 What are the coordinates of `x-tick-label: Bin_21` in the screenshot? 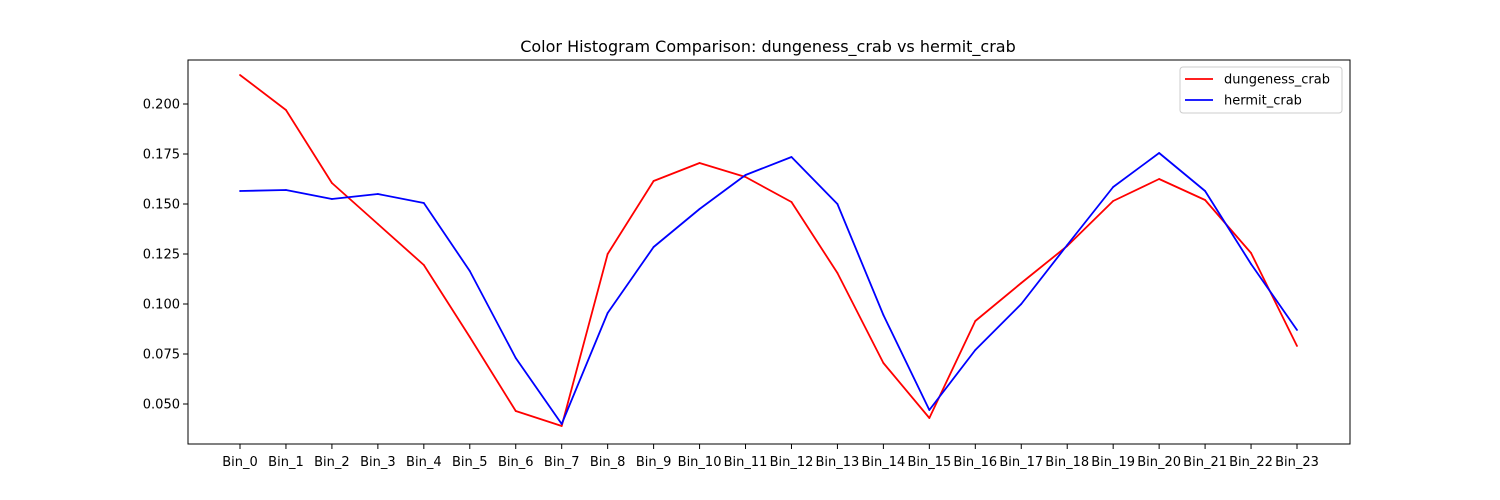 It's located at (1205, 462).